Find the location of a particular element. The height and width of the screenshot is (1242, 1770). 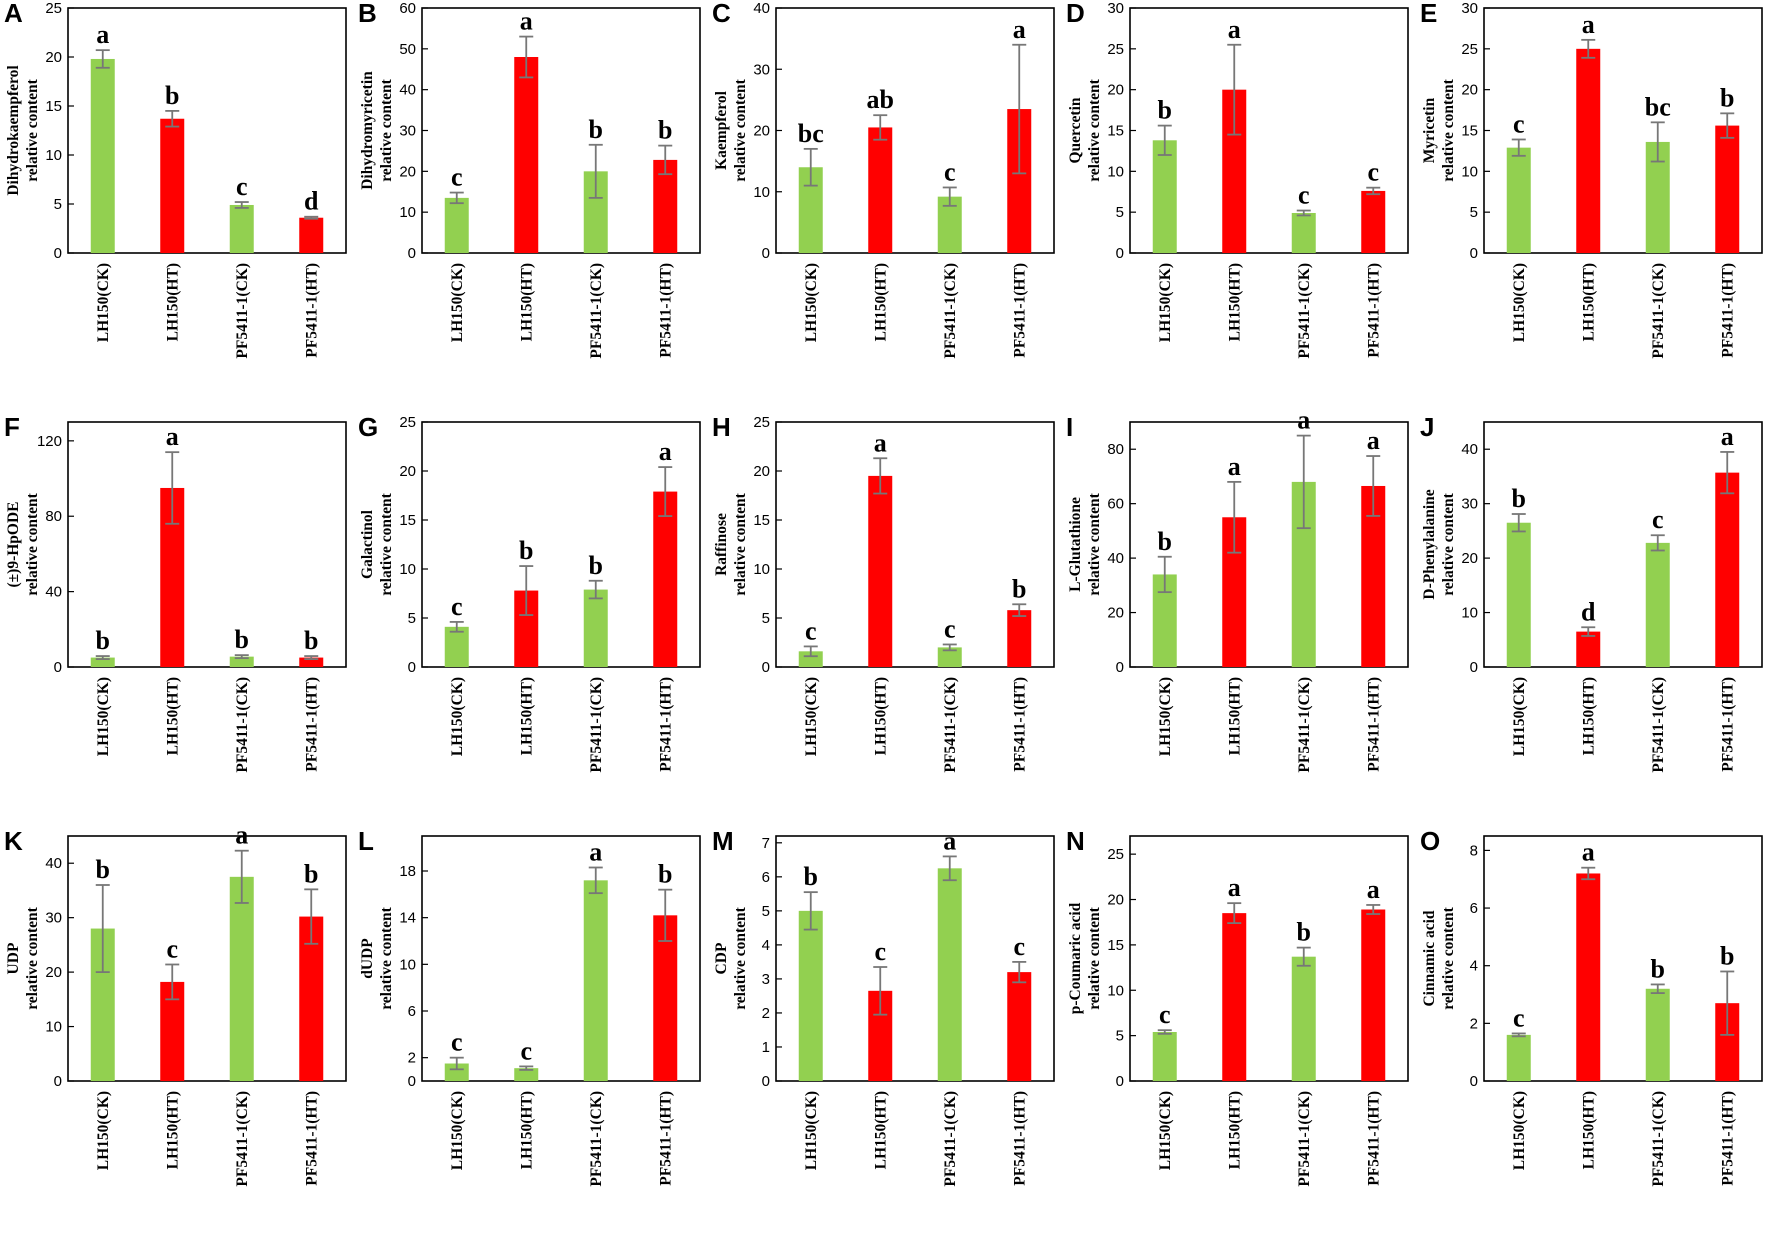

significance-letter: bc is located at coordinates (811, 133).